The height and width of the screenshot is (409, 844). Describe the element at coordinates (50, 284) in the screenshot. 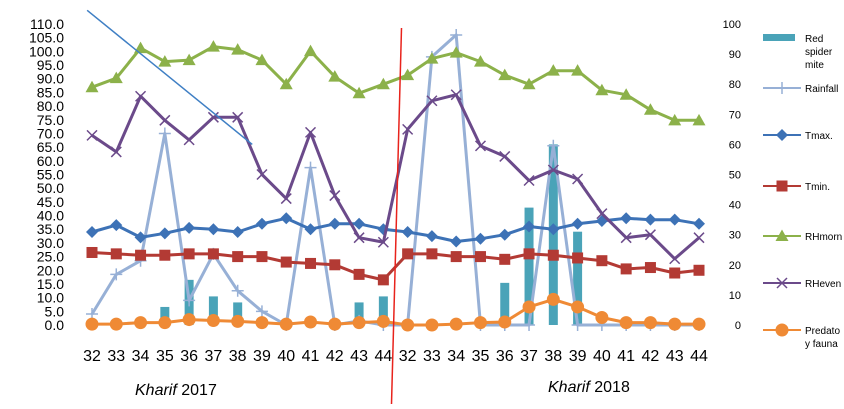

I see `left-tick-label: 15.0` at that location.